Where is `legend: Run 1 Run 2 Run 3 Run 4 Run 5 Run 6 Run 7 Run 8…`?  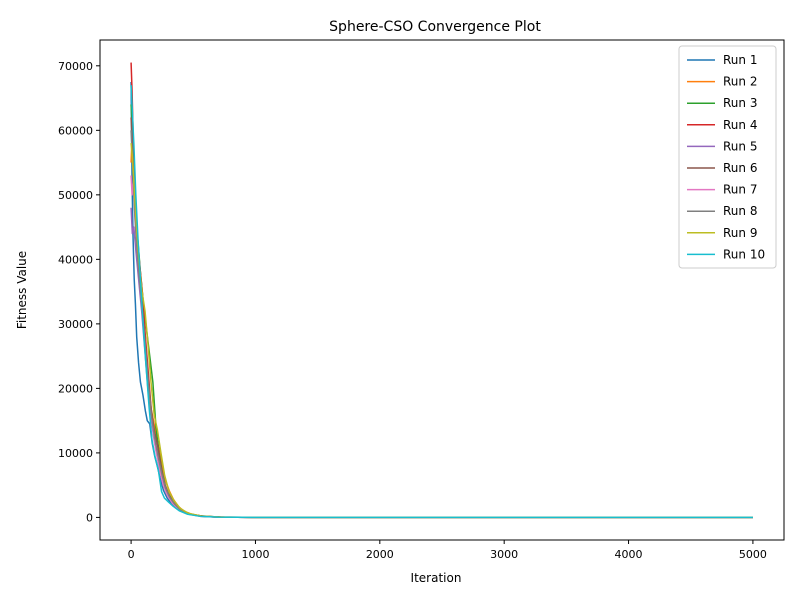
legend: Run 1 Run 2 Run 3 Run 4 Run 5 Run 6 Run 7 Run 8… is located at coordinates (727, 157).